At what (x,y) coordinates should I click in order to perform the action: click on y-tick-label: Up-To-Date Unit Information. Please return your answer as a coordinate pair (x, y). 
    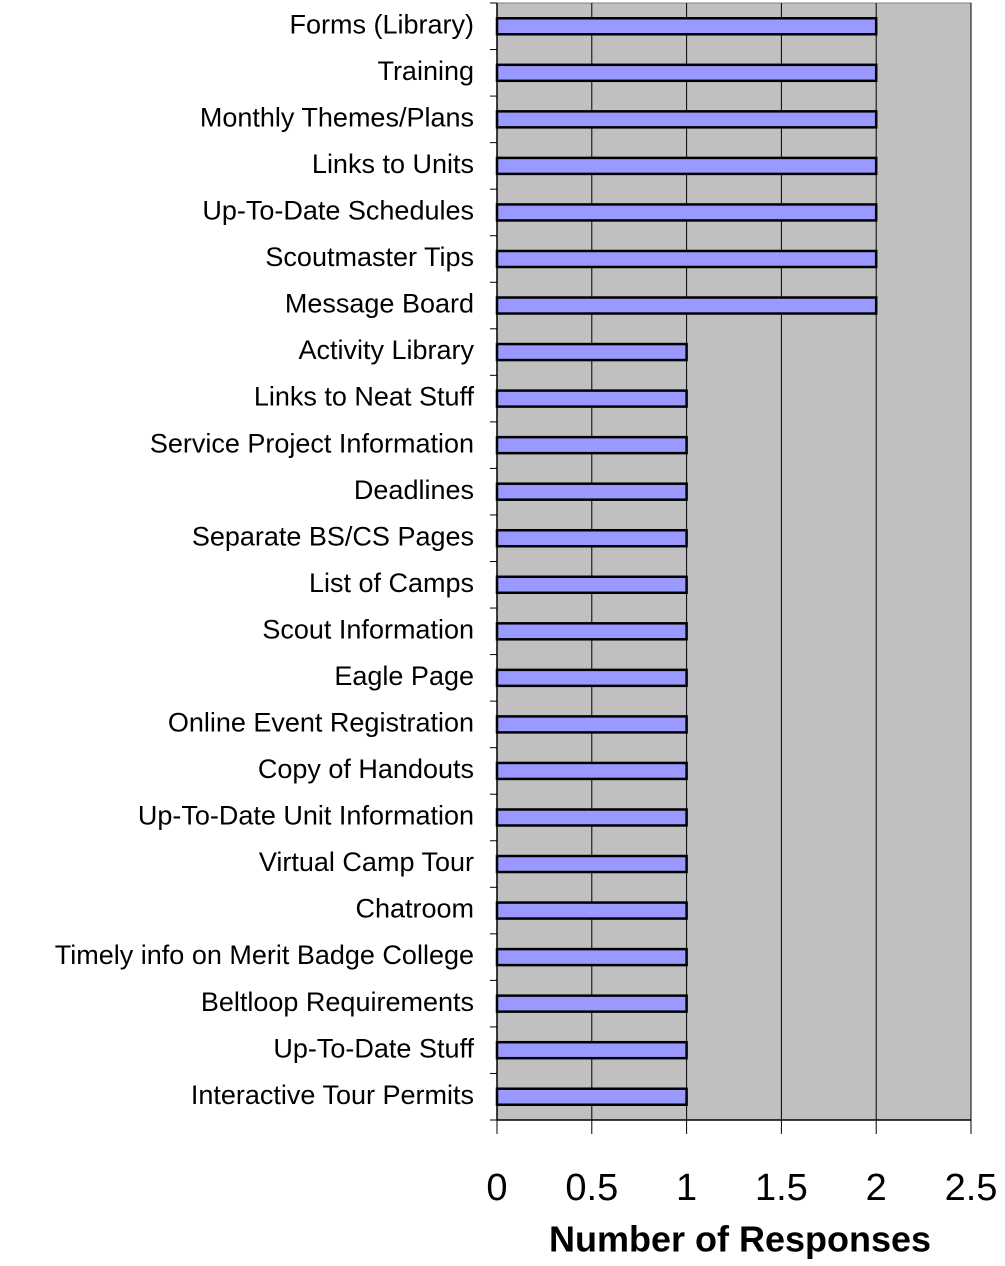
    Looking at the image, I should click on (306, 816).